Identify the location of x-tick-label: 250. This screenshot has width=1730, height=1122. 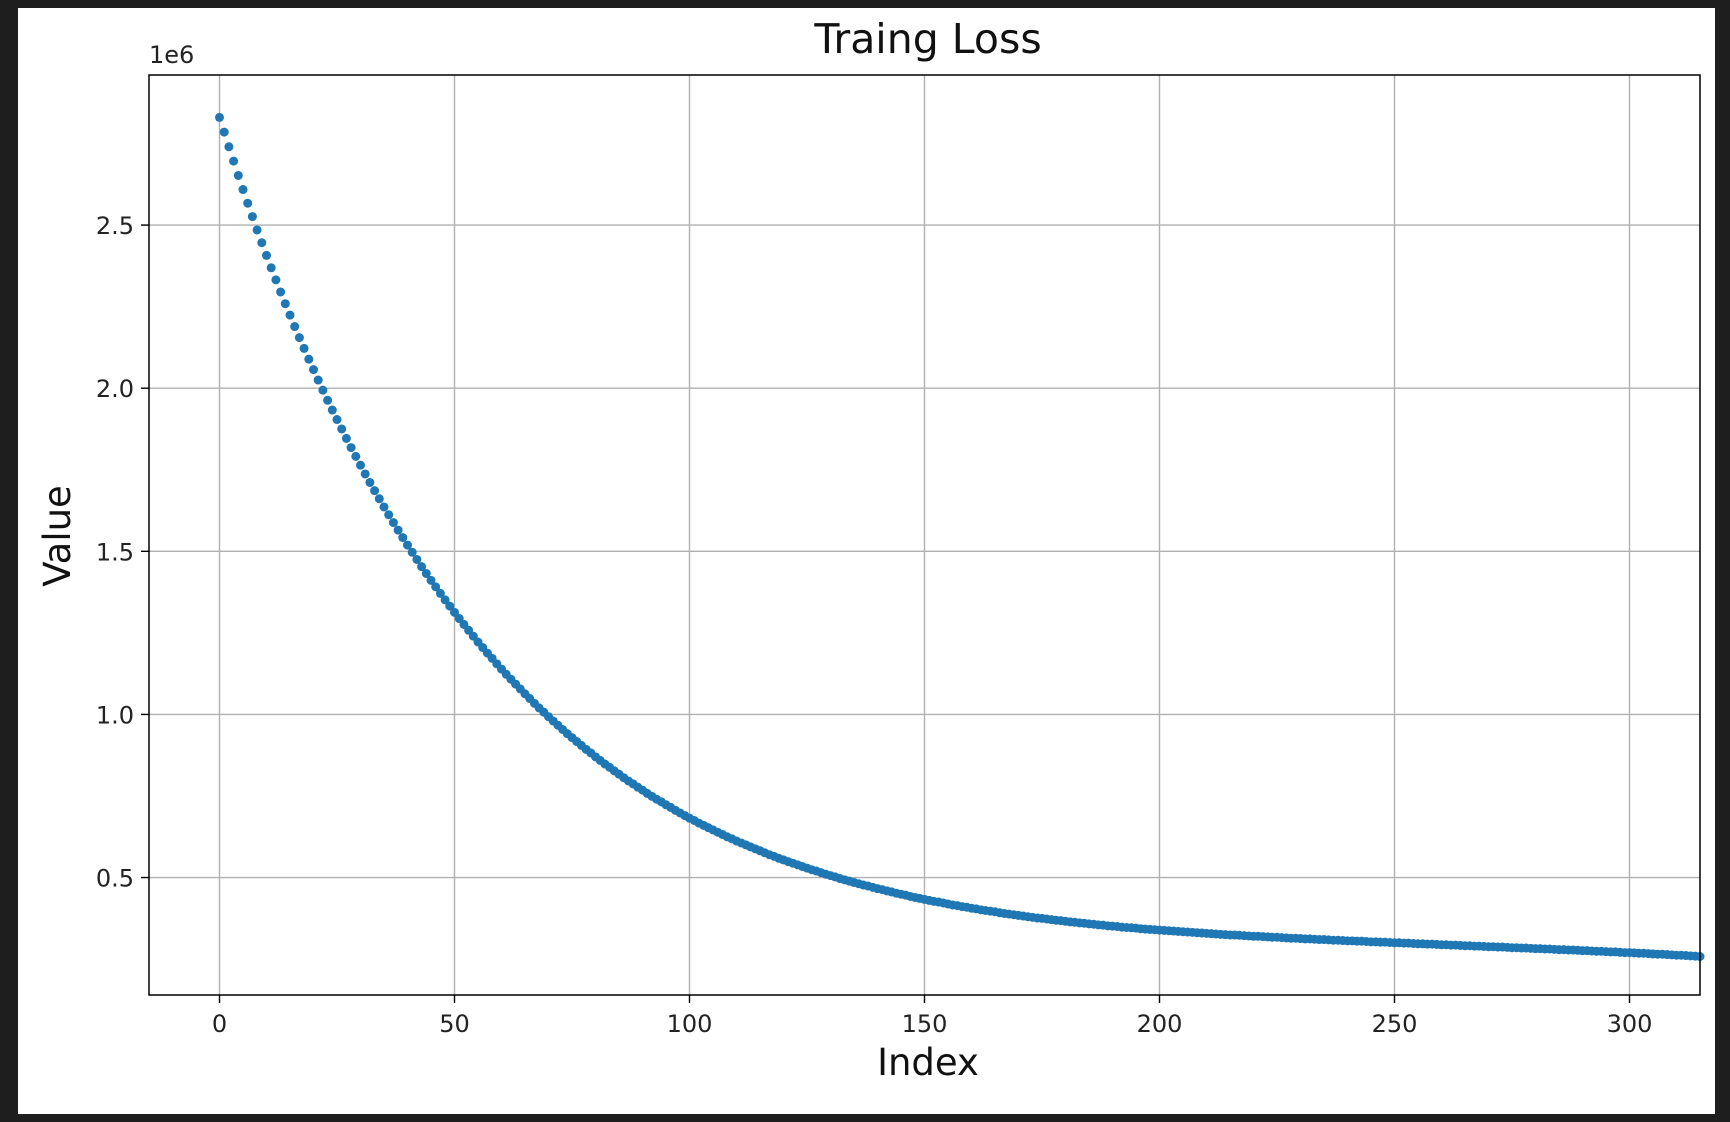
(1395, 1024).